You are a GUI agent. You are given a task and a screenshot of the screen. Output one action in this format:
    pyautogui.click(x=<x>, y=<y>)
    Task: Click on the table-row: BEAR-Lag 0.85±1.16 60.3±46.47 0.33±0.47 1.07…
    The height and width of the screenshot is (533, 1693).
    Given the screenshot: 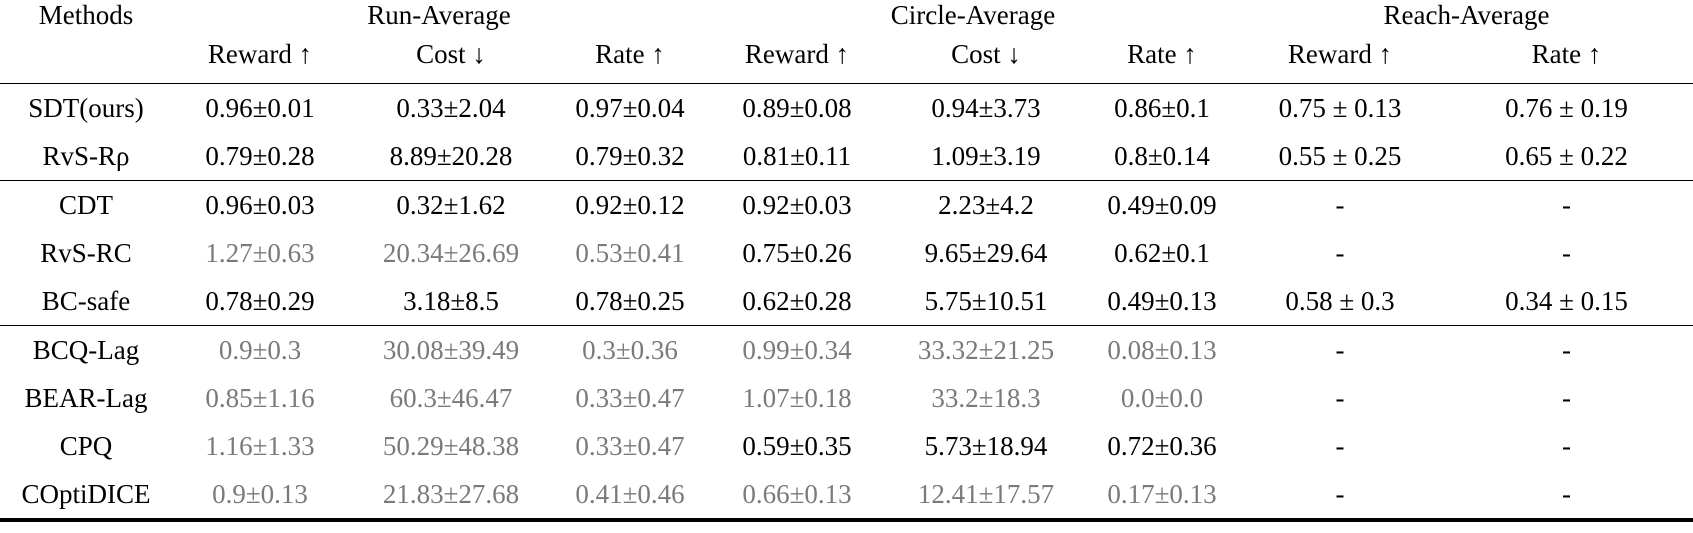 What is the action you would take?
    pyautogui.click(x=846, y=398)
    